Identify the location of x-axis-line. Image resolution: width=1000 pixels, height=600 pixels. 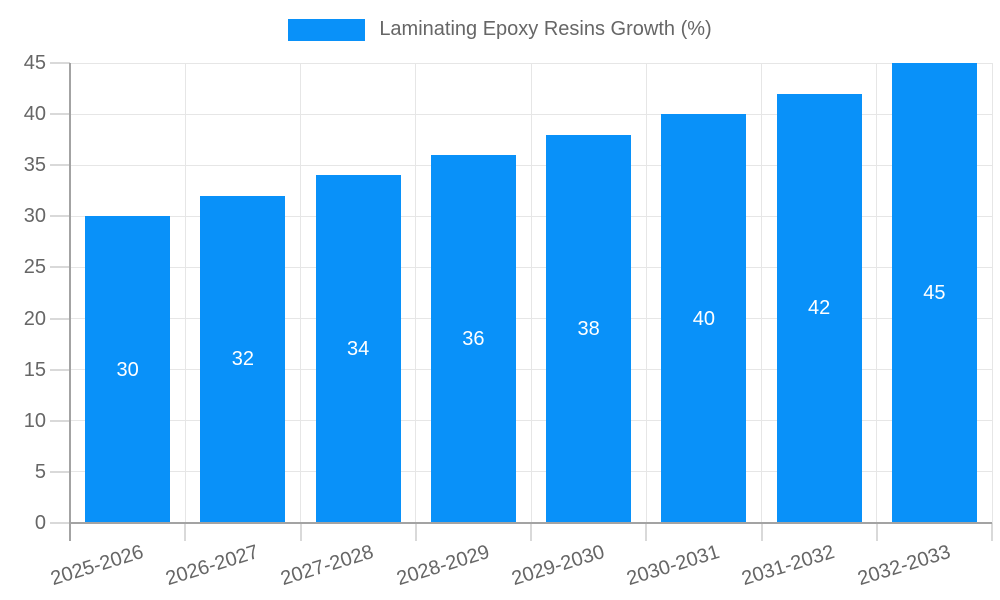
(531, 523).